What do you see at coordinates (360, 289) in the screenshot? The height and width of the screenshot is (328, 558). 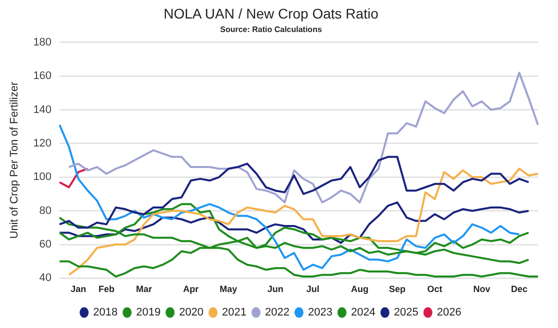 I see `x-tick-label: Aug` at bounding box center [360, 289].